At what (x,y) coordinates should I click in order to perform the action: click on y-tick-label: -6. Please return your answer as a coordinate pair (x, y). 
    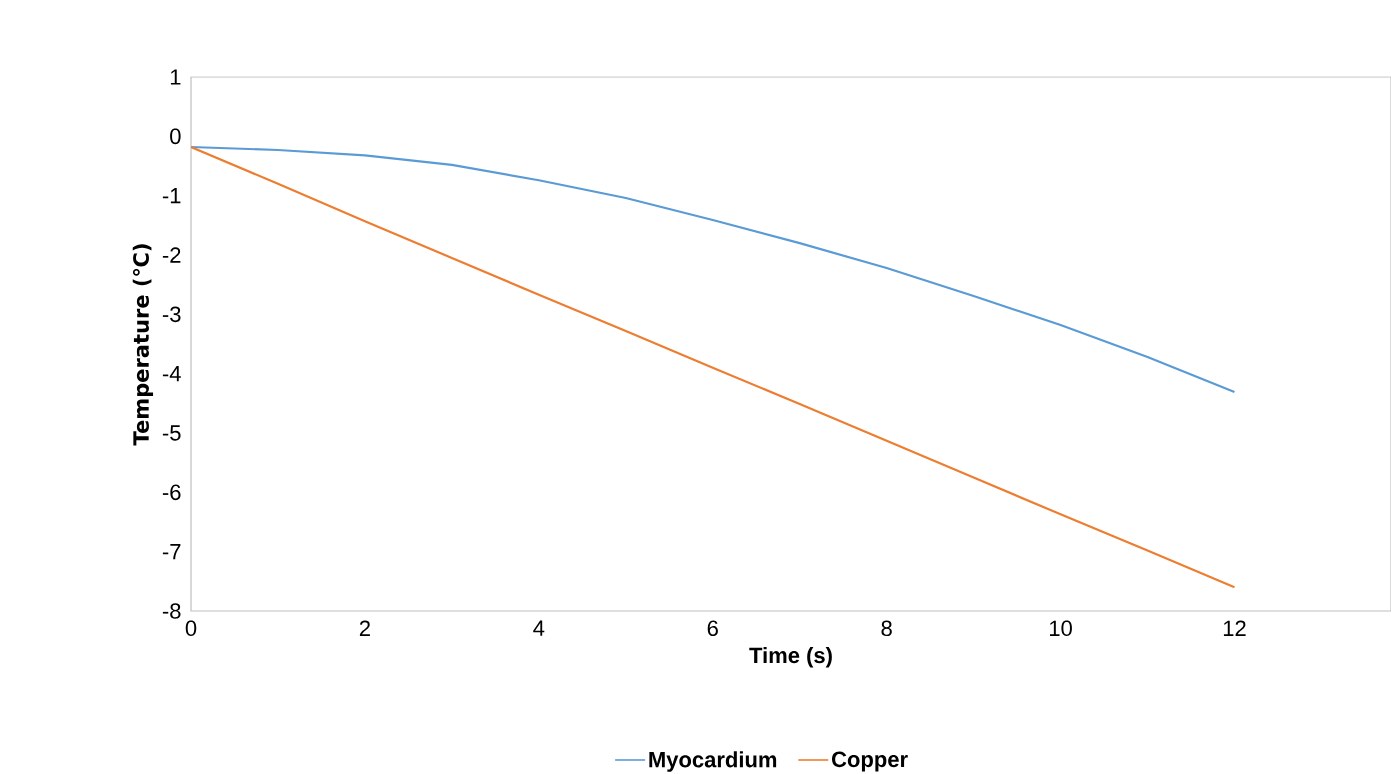
    Looking at the image, I should click on (171, 492).